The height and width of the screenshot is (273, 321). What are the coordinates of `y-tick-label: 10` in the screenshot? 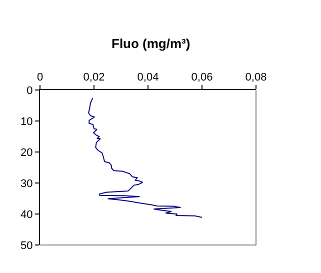 It's located at (26, 122).